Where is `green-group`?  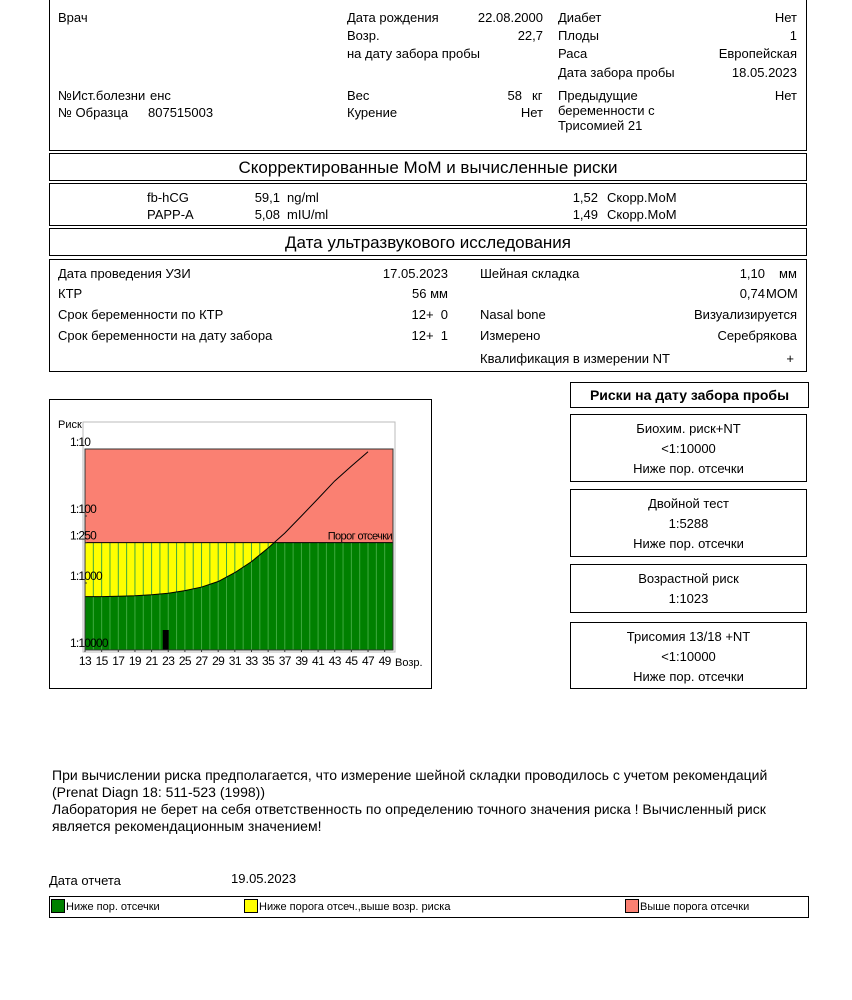
green-group is located at coordinates (239, 596).